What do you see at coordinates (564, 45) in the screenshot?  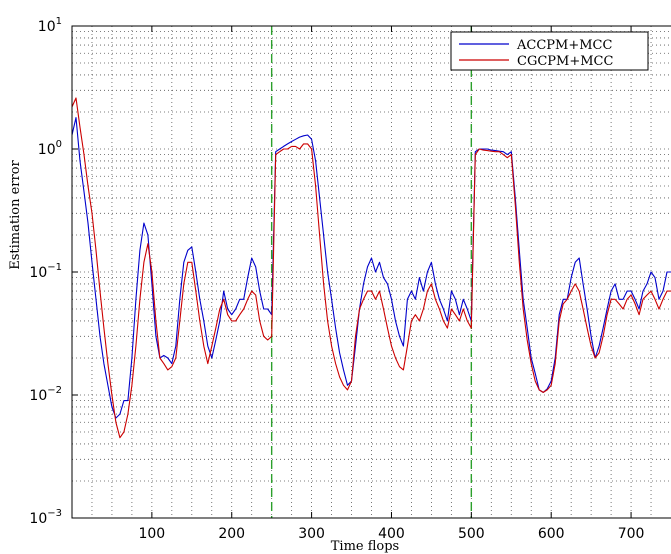 I see `legend-label: ACCPM+MCC` at bounding box center [564, 45].